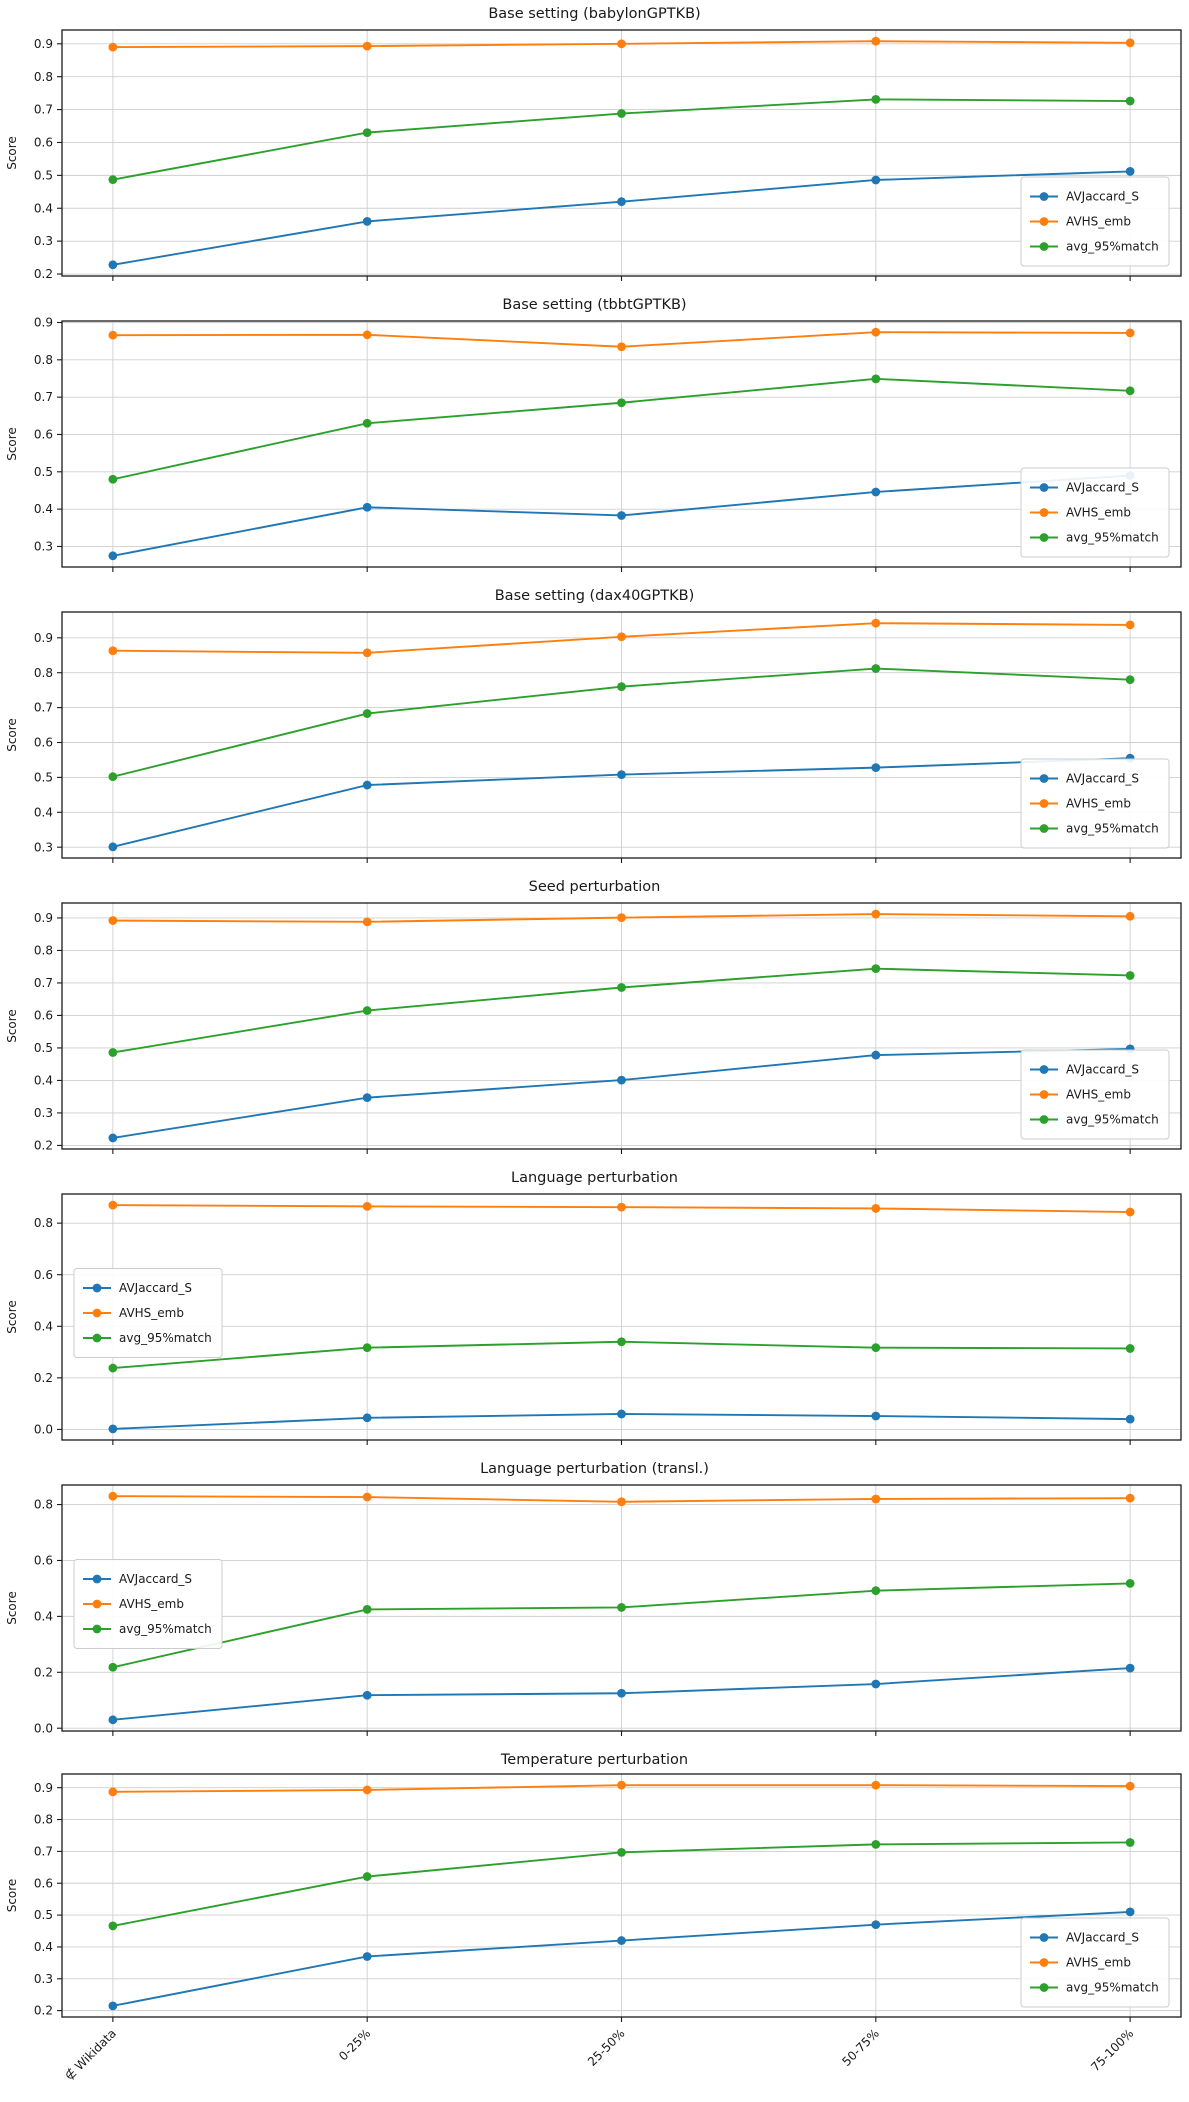 The image size is (1189, 2102). I want to click on y-tick-label: 0.2, so click(43, 2011).